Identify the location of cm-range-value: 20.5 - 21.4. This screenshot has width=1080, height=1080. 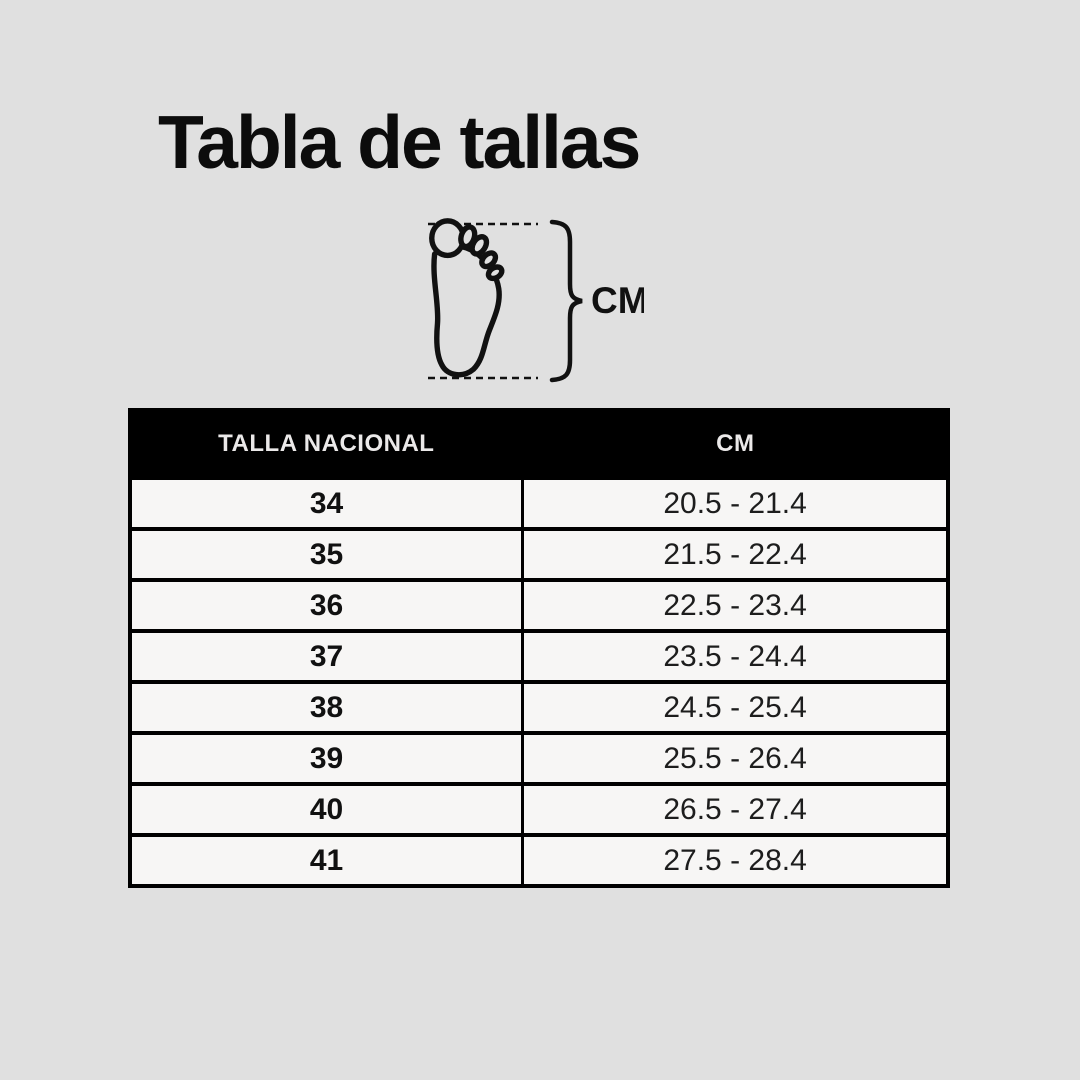
(735, 503).